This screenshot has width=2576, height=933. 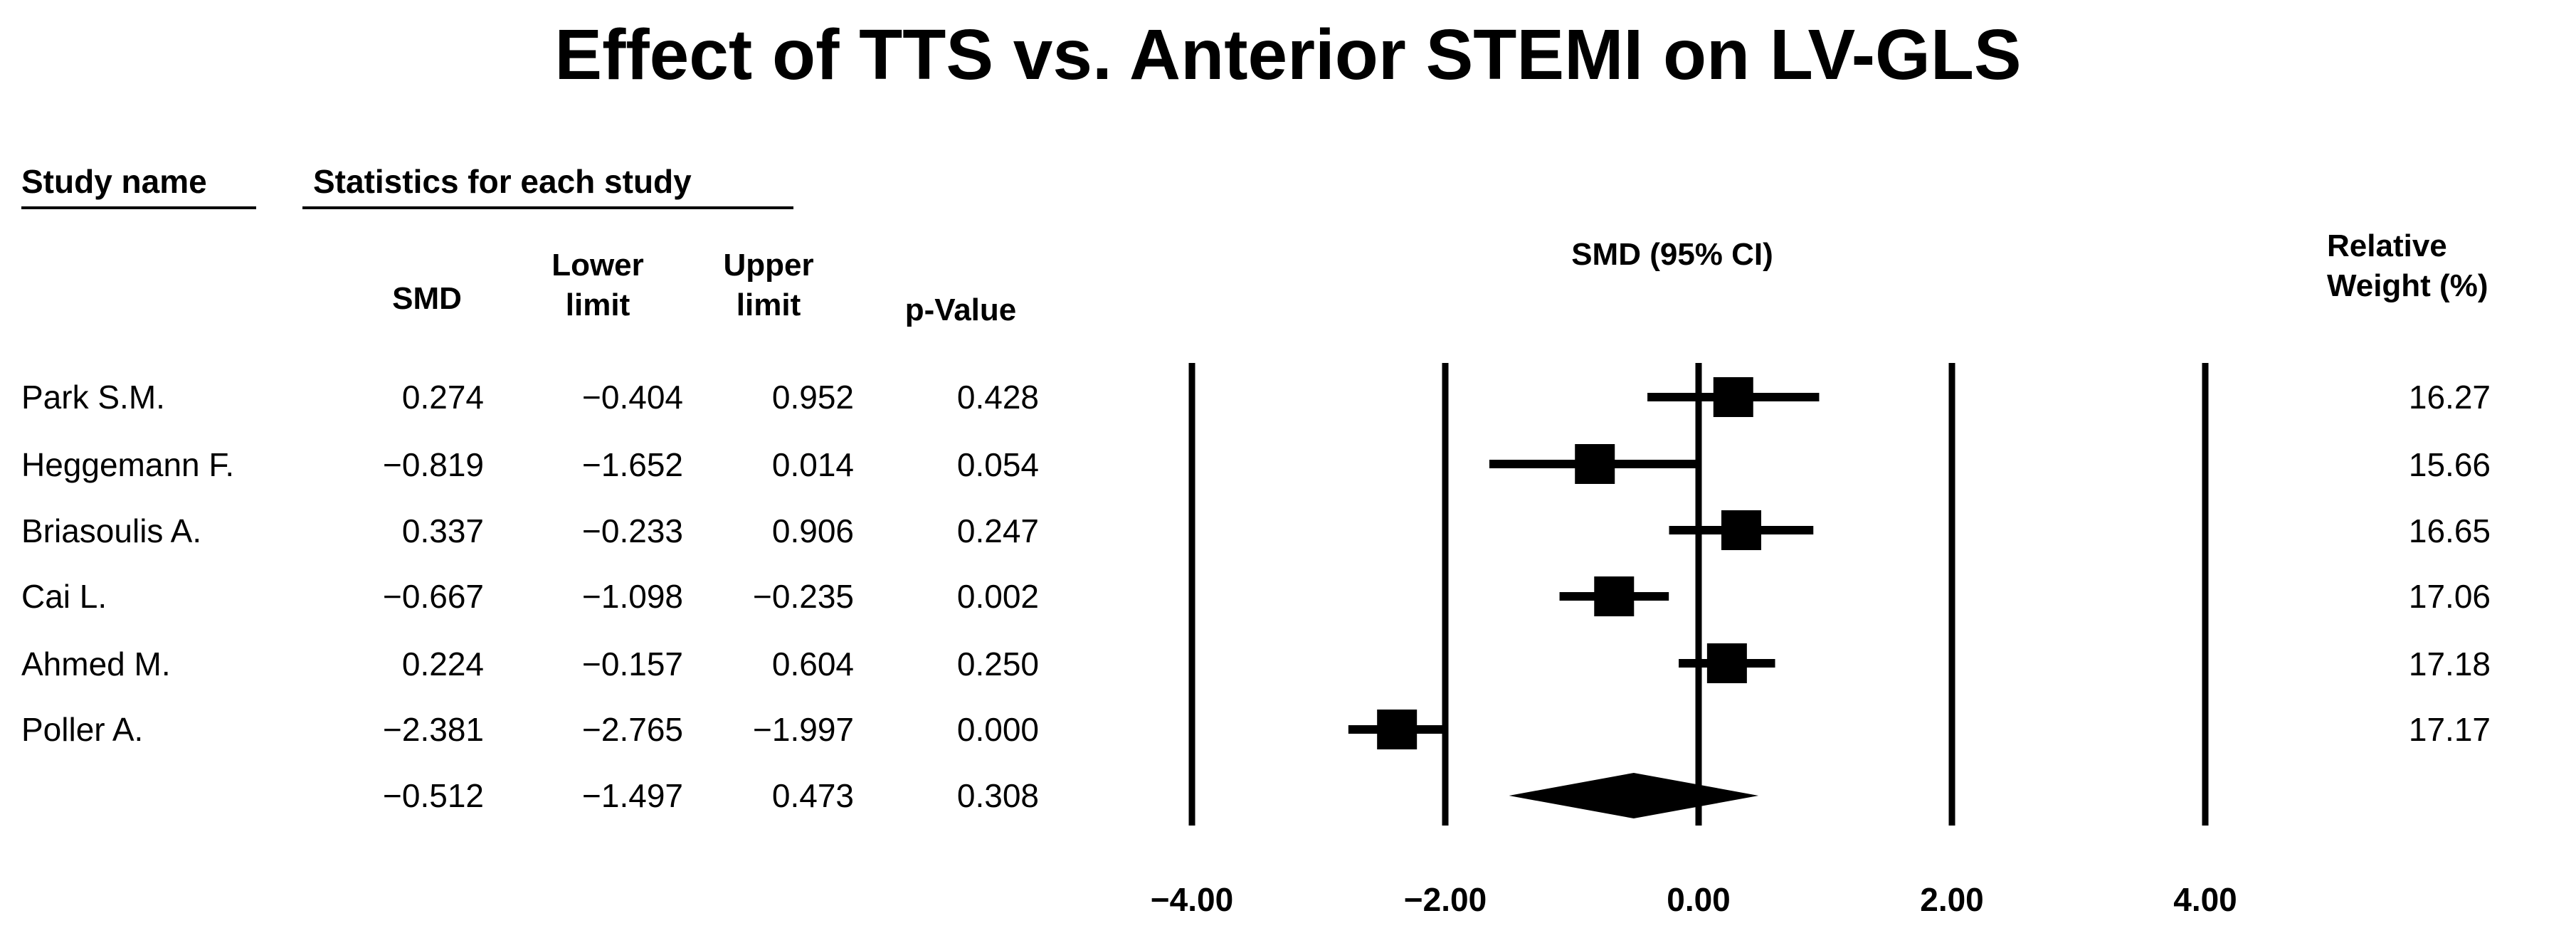 I want to click on weight-value: 17.06, so click(x=2449, y=596).